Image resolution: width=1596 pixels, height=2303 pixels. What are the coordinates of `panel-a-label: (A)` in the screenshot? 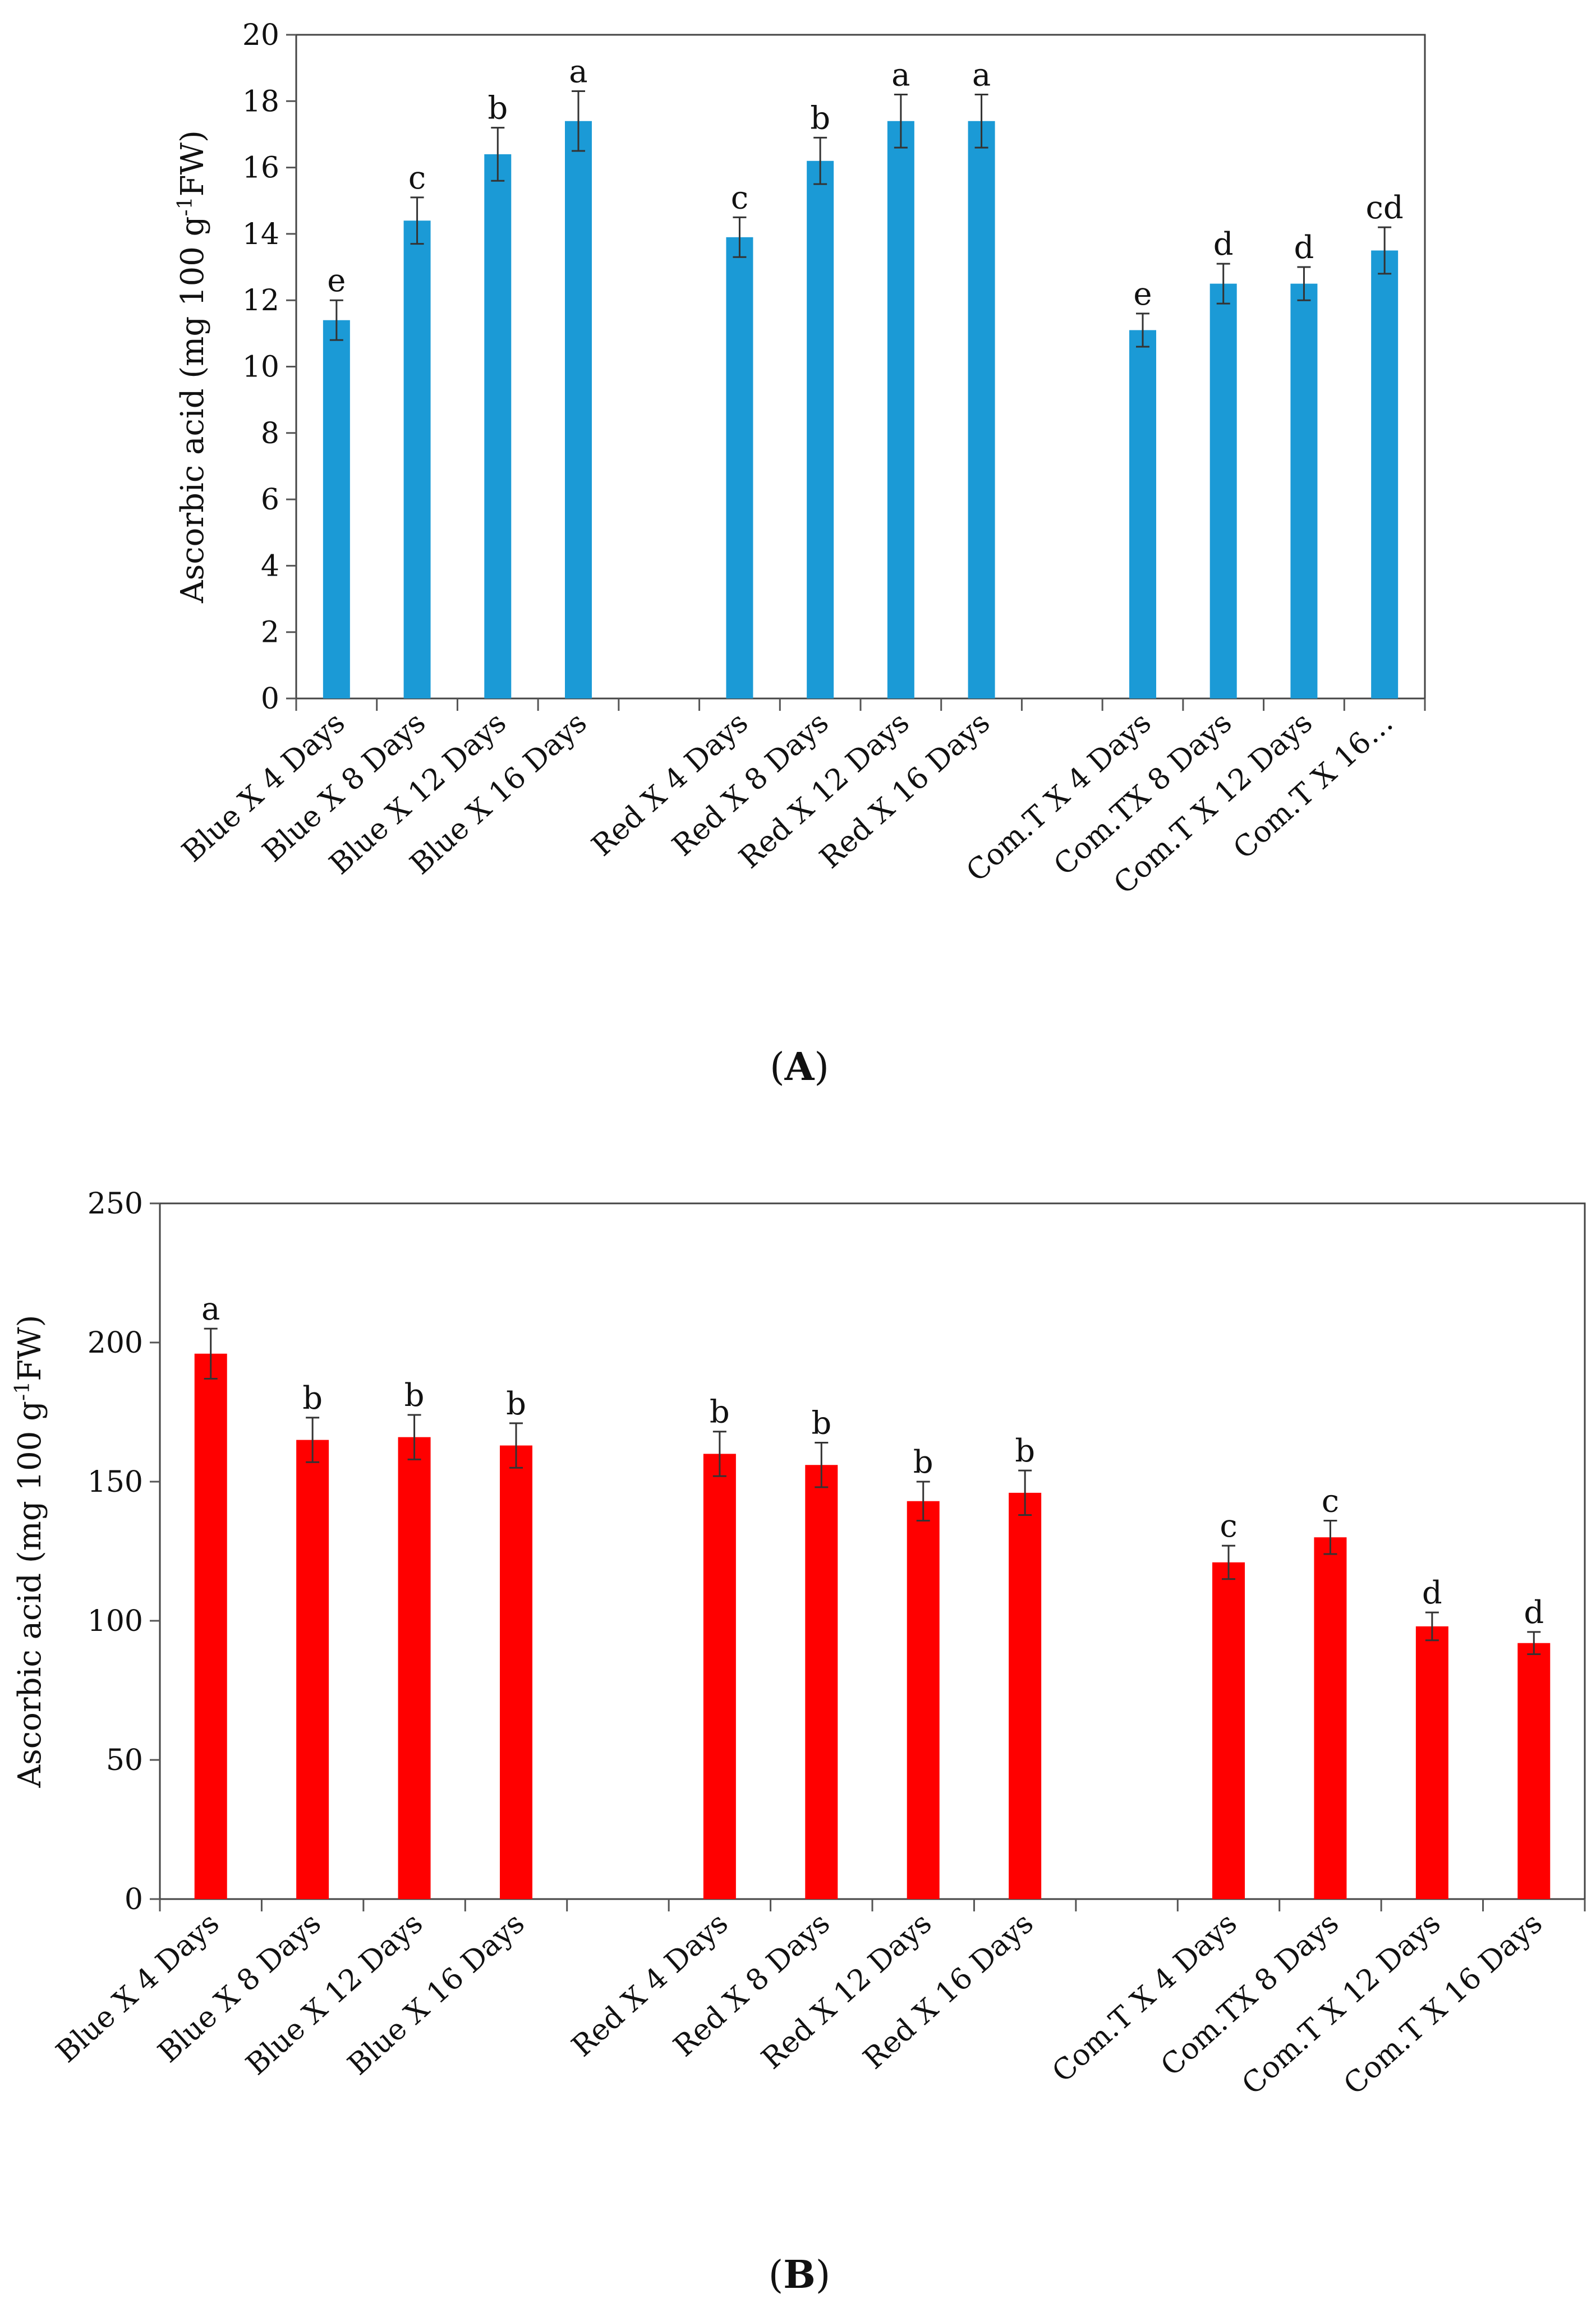 It's located at (799, 1067).